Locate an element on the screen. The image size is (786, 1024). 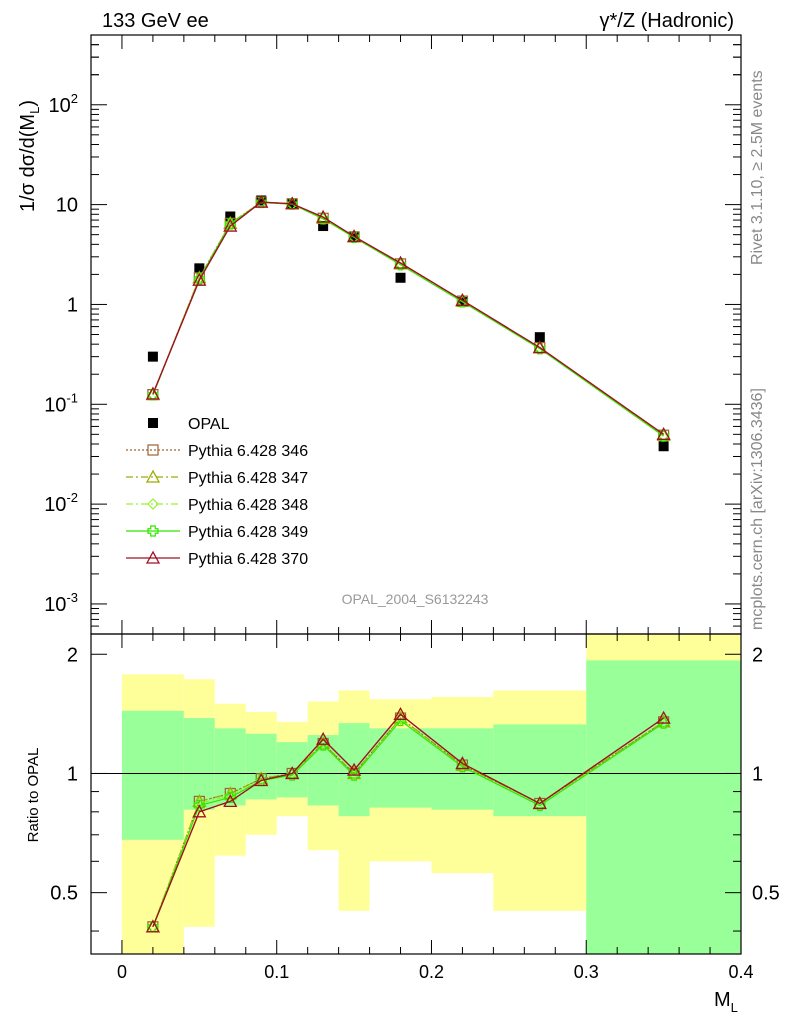
legend-label: Pythia 6.428 349 is located at coordinates (248, 532).